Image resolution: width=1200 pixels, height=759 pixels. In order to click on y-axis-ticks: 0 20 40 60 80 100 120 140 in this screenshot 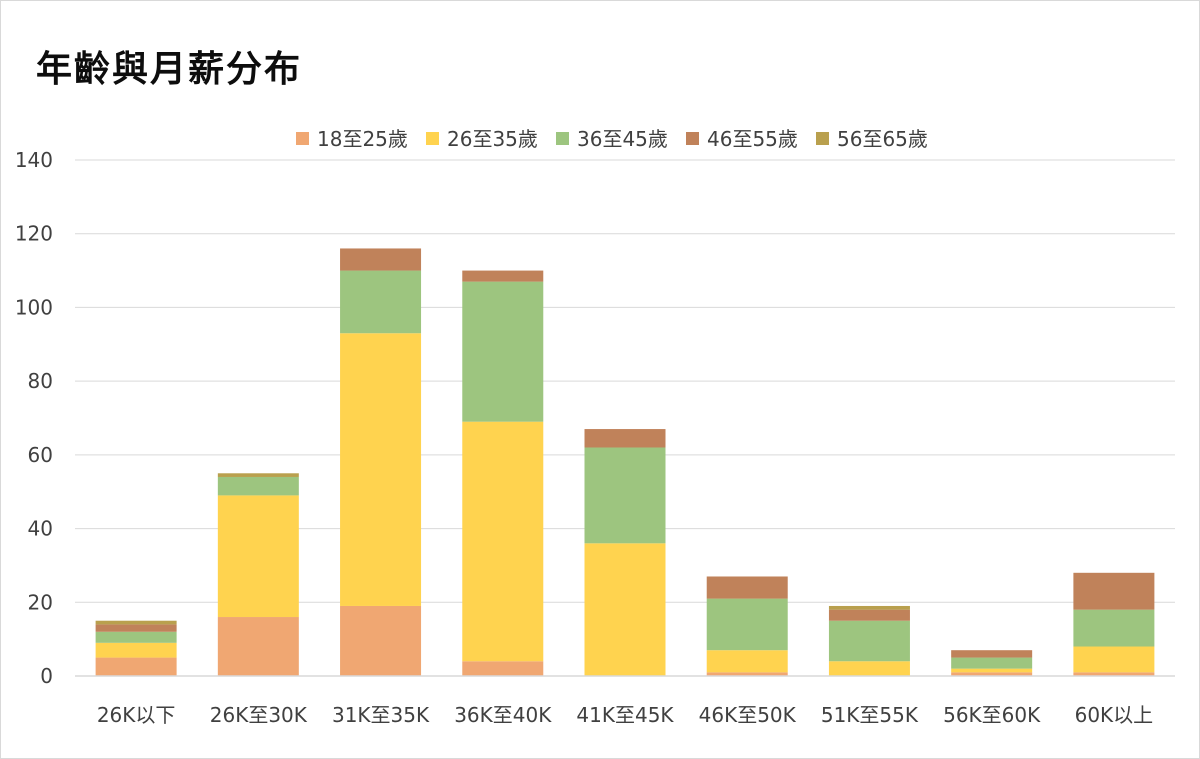, I will do `click(34, 418)`.